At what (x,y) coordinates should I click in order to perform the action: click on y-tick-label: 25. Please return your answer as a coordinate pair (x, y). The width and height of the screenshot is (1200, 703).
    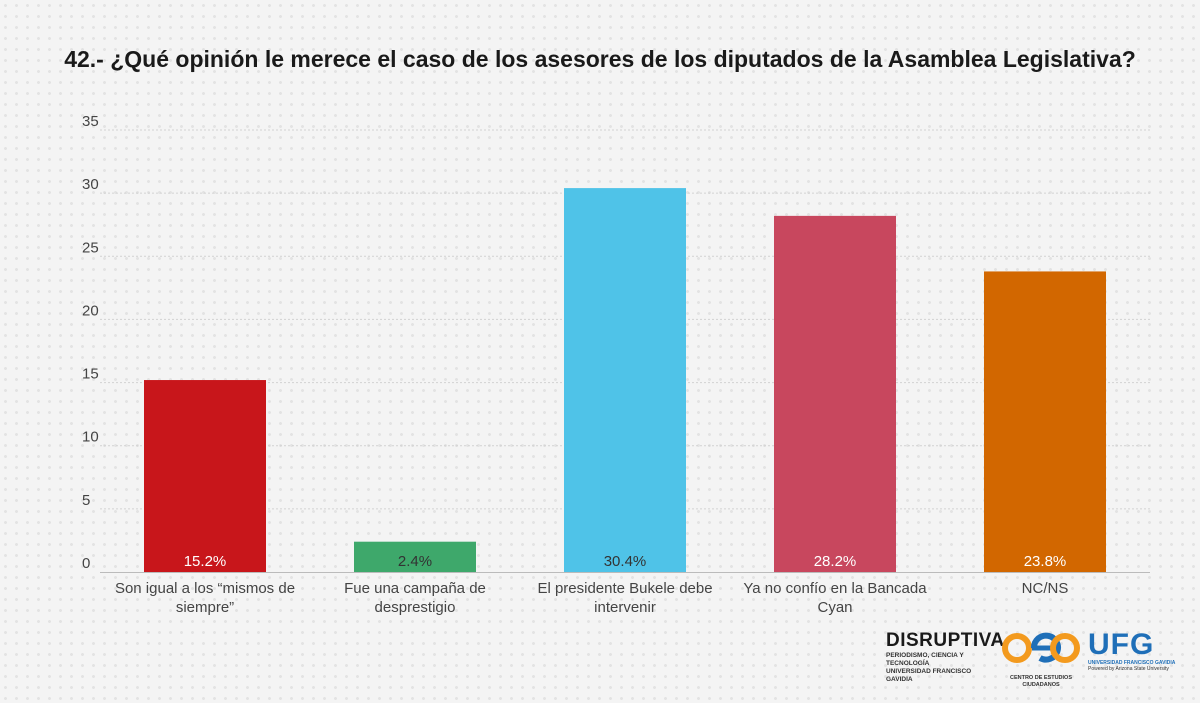
    Looking at the image, I should click on (90, 247).